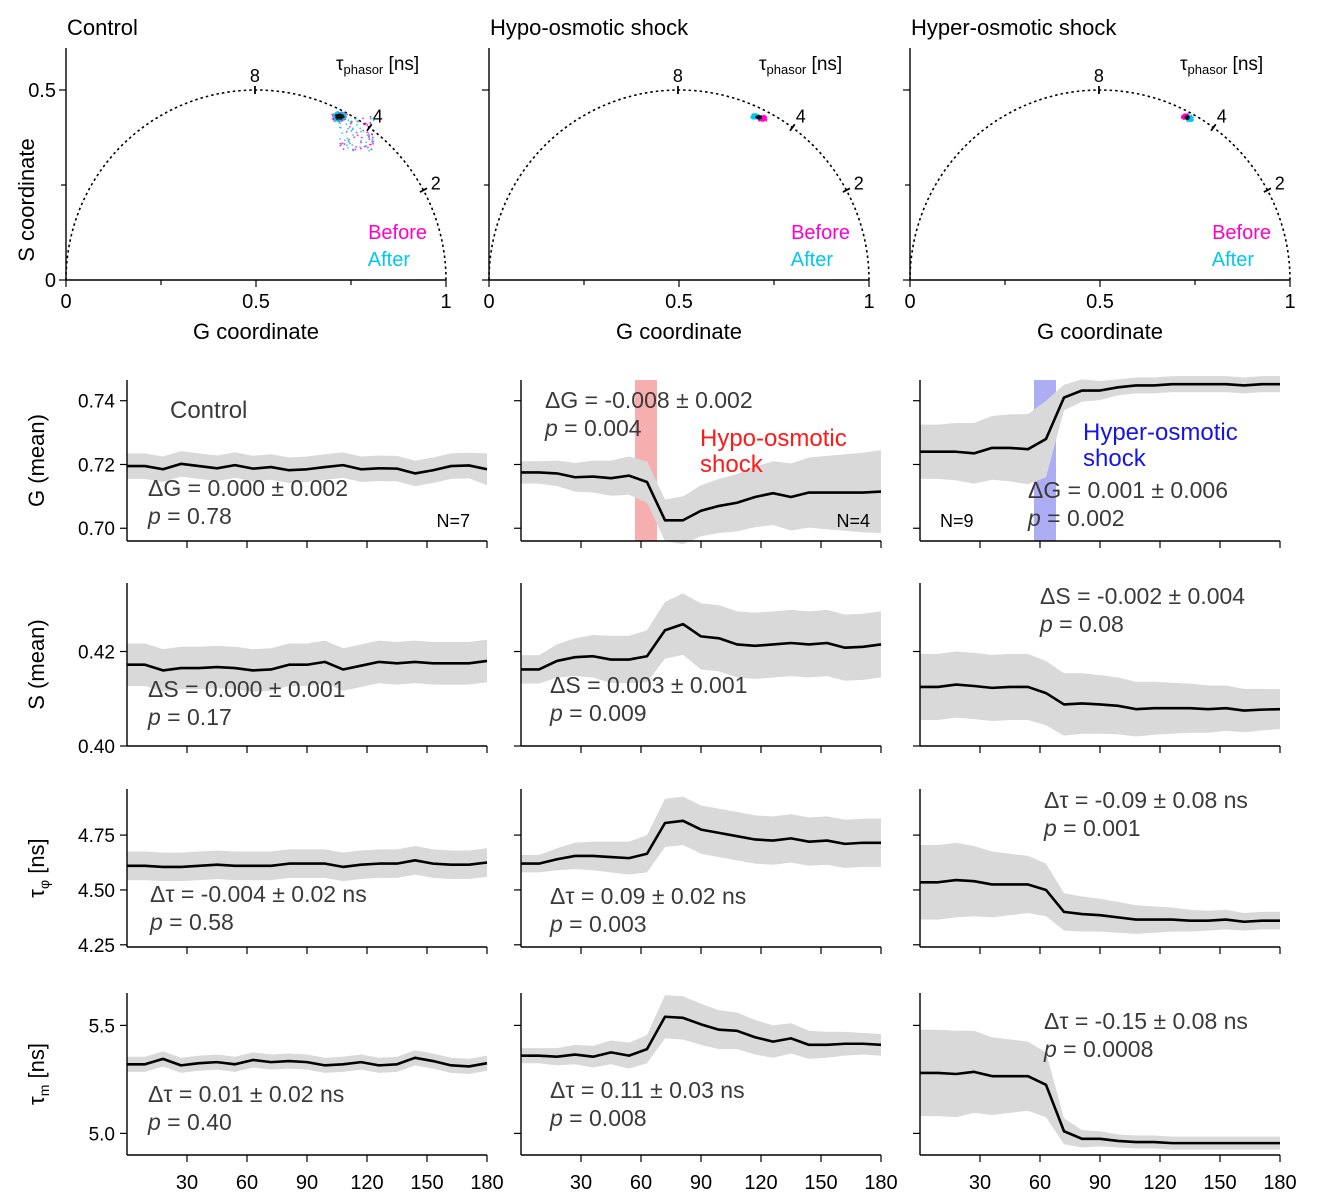 The width and height of the screenshot is (1317, 1198). I want to click on p-value-annotation: p = 0.17, so click(189, 717).